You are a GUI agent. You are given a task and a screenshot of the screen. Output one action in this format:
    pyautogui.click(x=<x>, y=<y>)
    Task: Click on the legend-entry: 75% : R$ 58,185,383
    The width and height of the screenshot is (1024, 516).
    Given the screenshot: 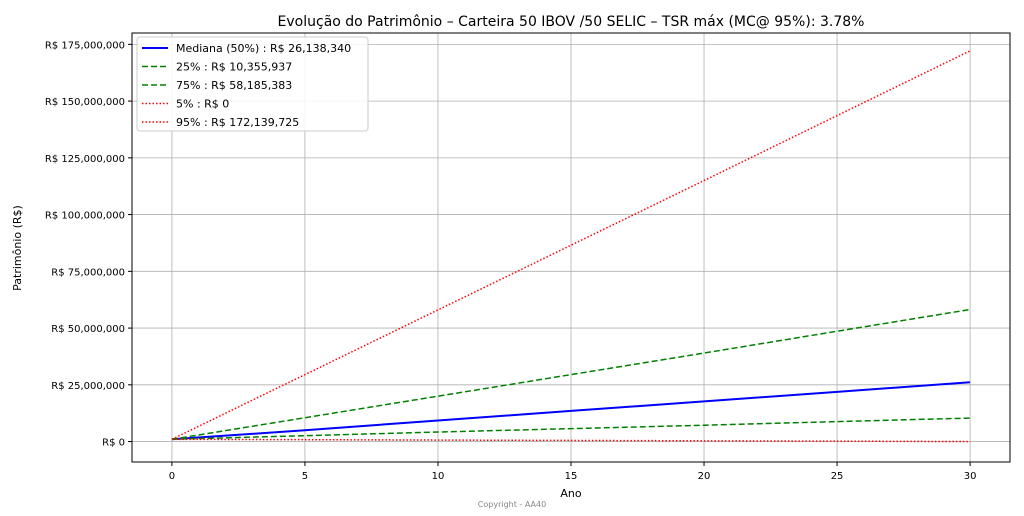 What is the action you would take?
    pyautogui.click(x=234, y=85)
    